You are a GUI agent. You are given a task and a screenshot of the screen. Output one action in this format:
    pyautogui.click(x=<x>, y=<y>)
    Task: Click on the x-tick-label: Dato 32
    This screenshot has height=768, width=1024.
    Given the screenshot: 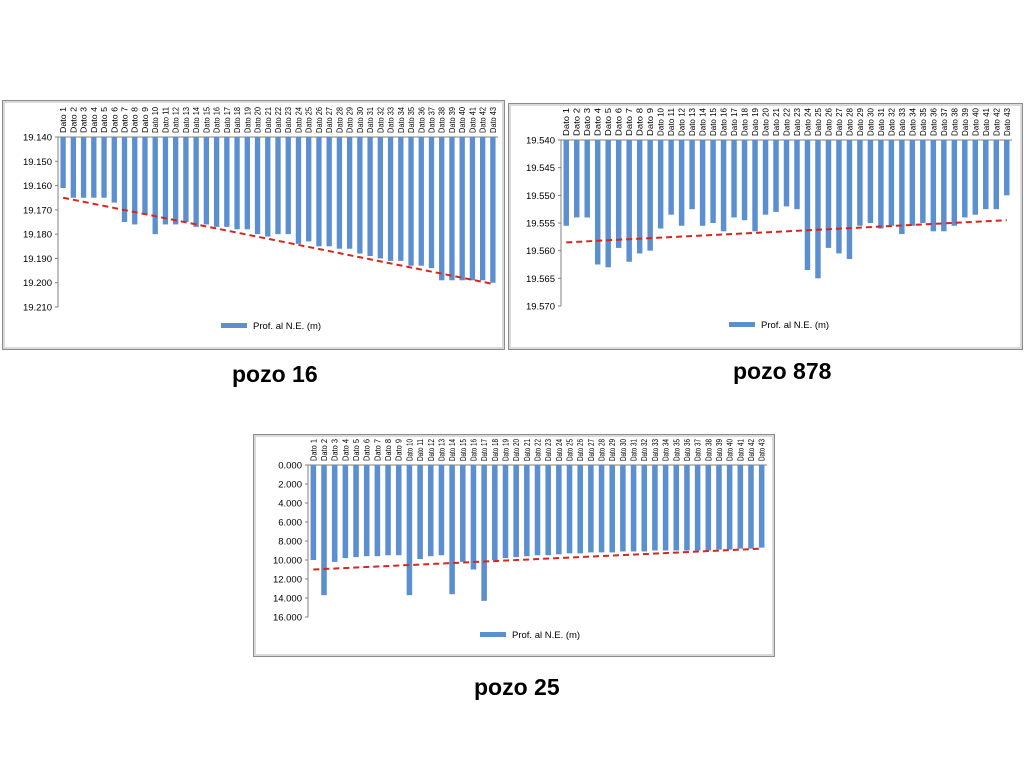 What is the action you would take?
    pyautogui.click(x=380, y=120)
    